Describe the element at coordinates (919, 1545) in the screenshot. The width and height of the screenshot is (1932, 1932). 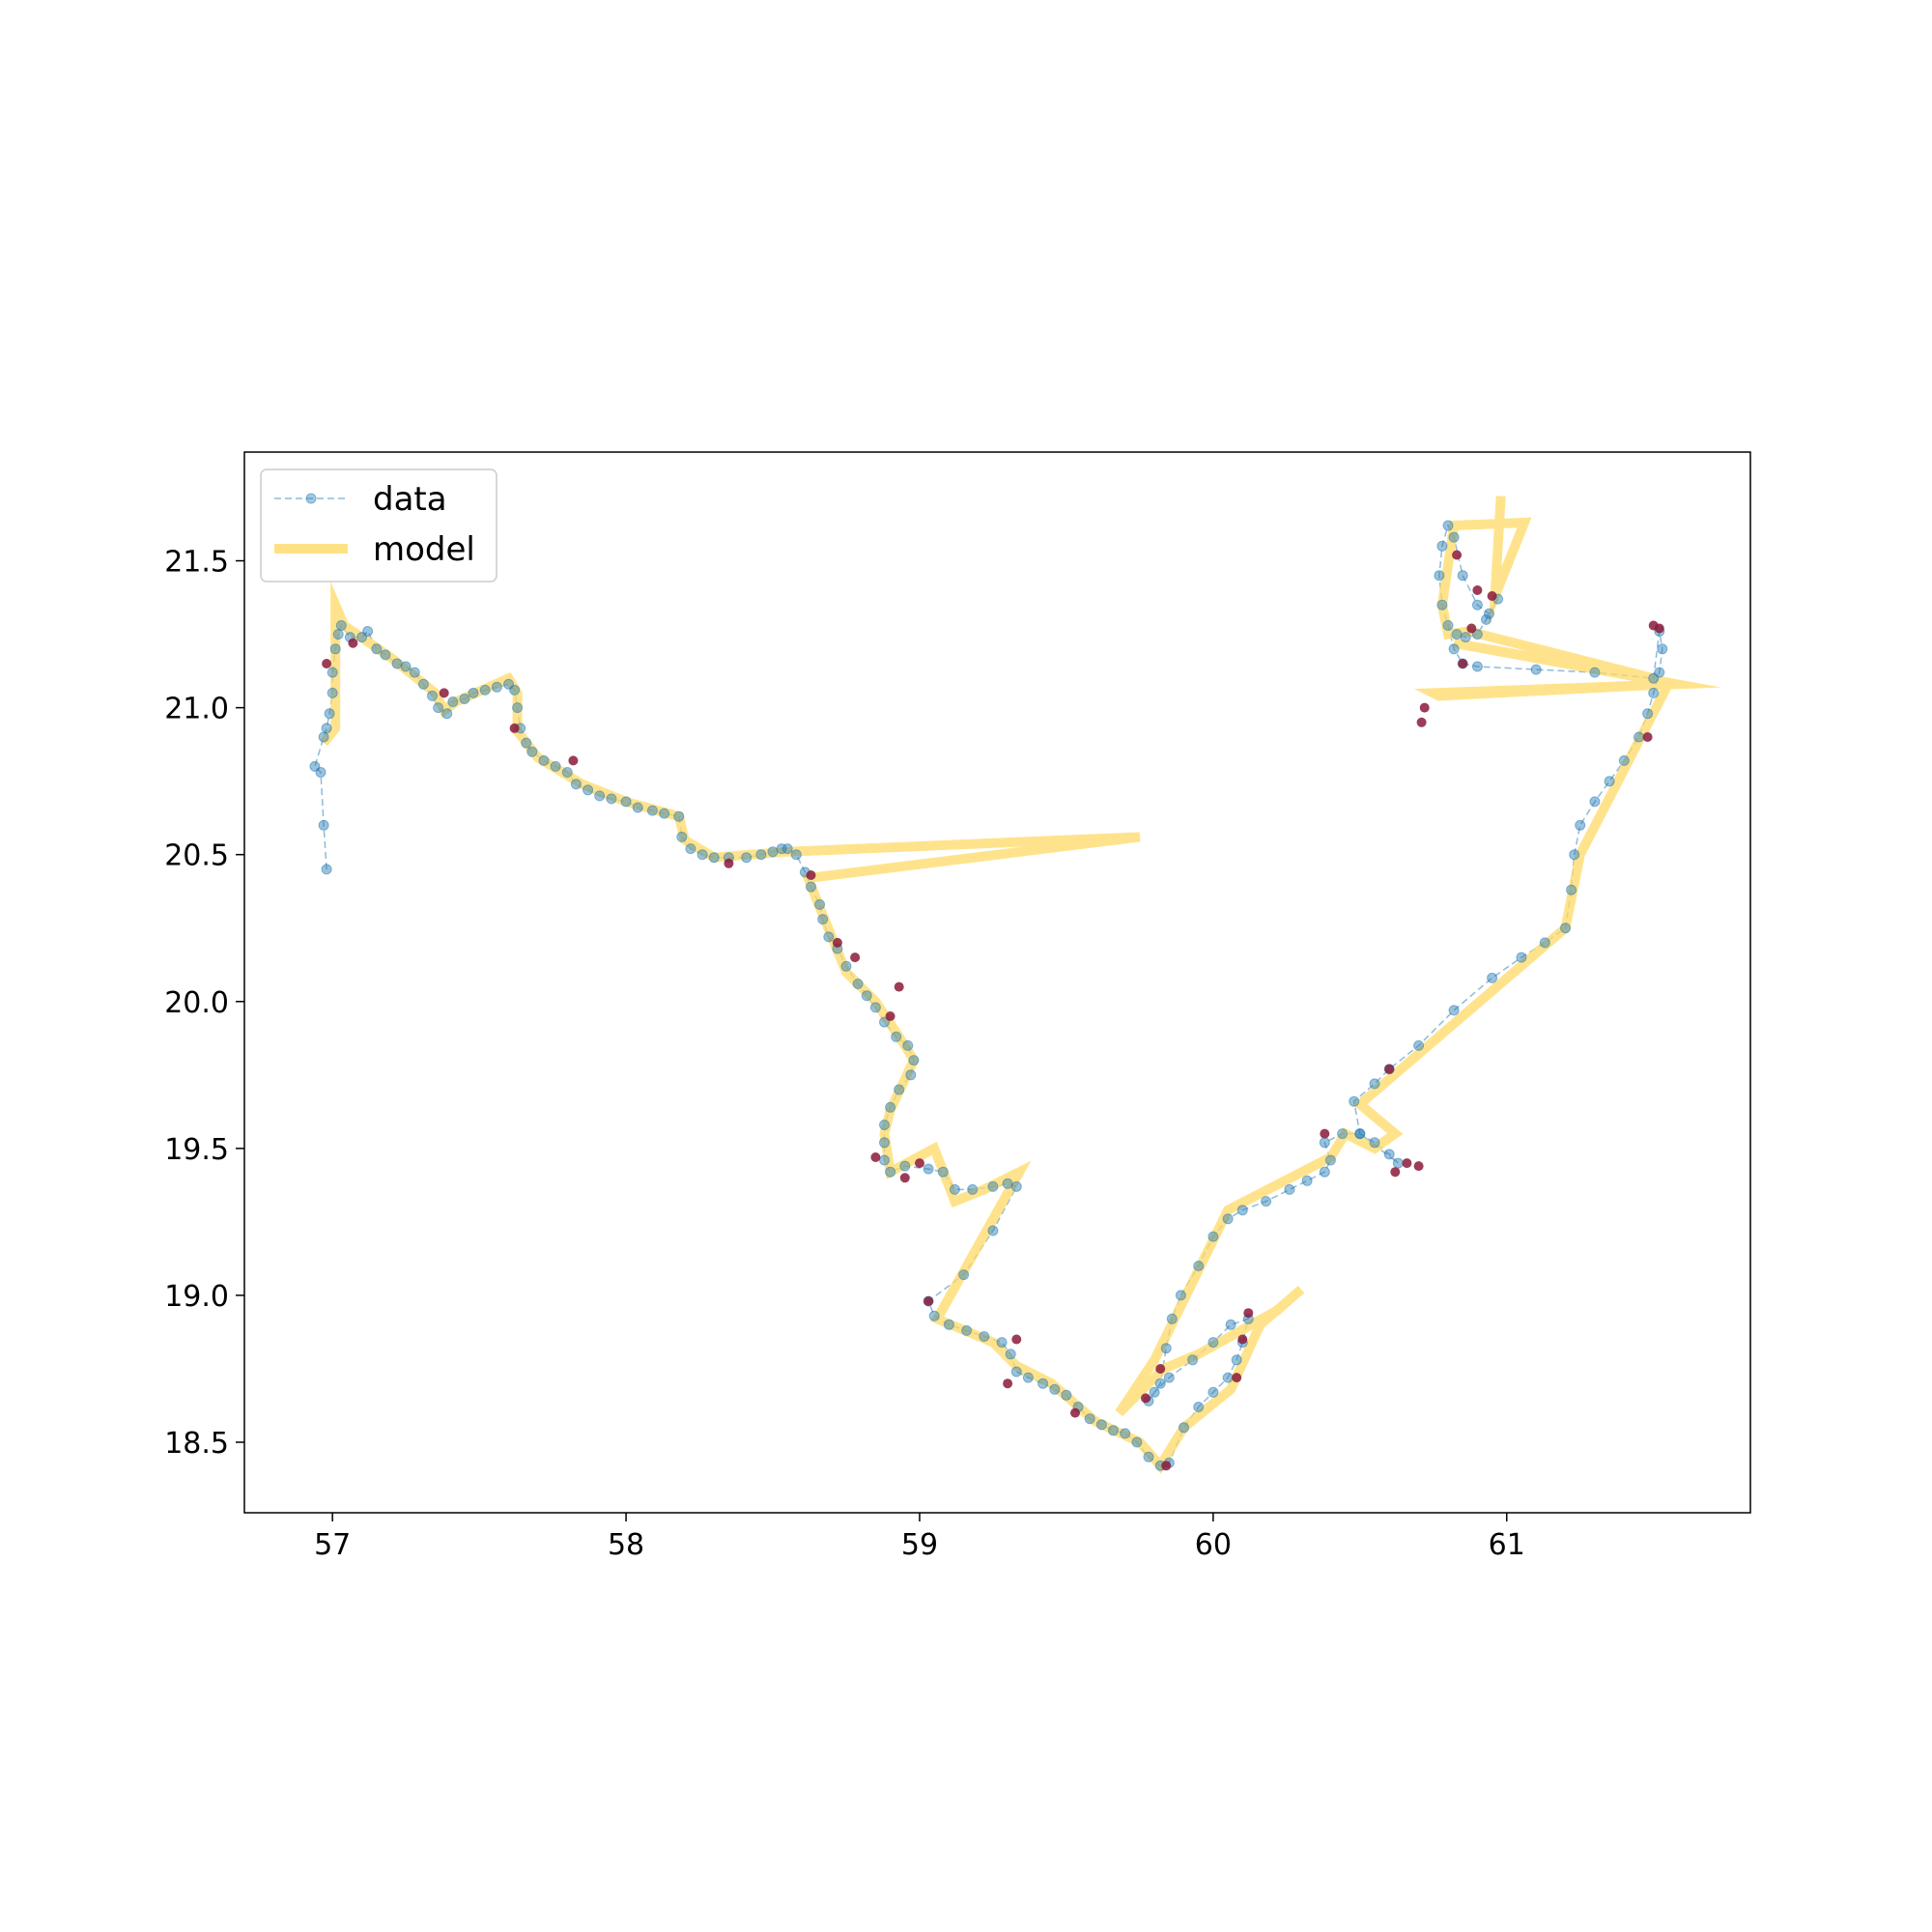
I see `x-tick-label: 59` at that location.